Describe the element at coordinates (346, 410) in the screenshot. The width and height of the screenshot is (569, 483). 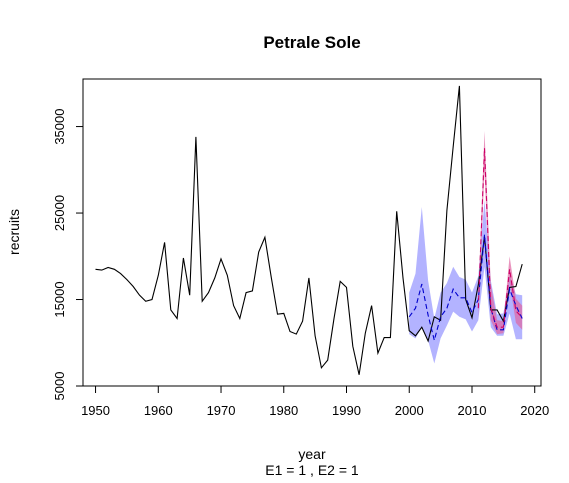
I see `x-tick-label: 1990` at that location.